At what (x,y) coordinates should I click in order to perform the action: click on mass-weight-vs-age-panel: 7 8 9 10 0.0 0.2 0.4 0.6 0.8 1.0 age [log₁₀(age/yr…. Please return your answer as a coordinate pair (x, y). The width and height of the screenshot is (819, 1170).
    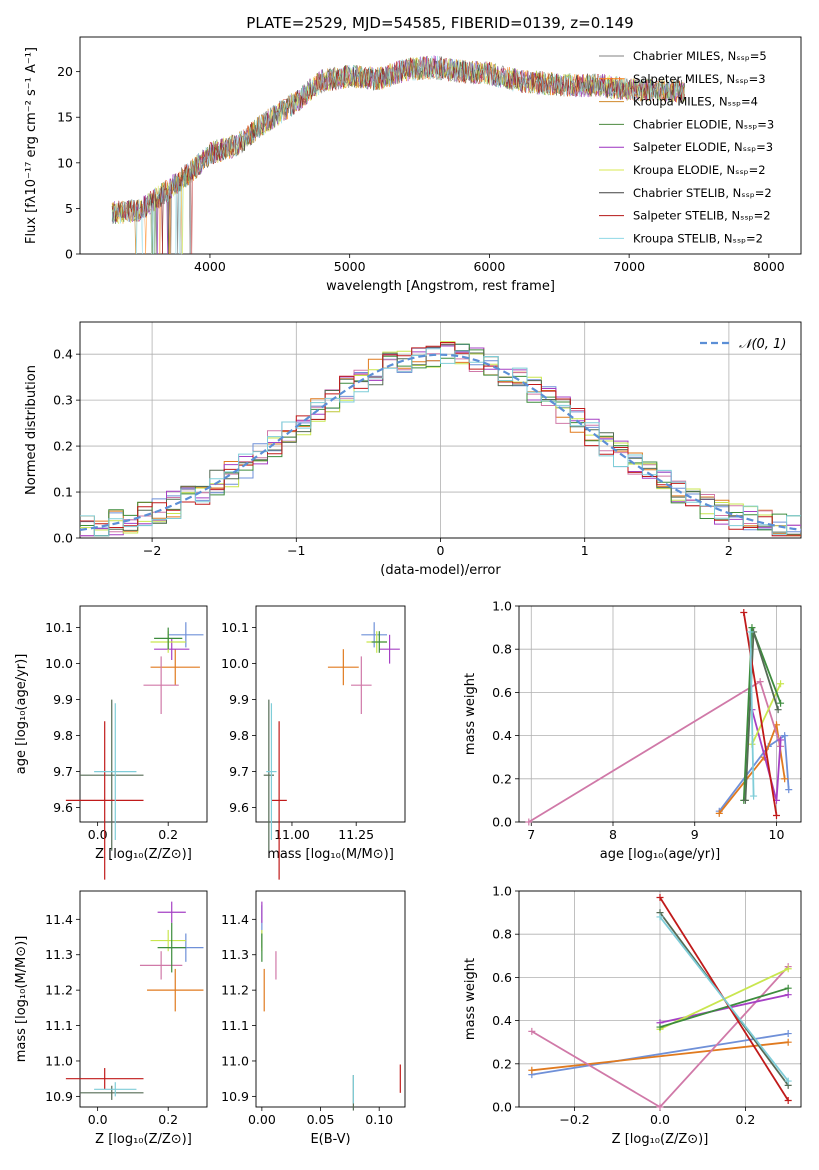
    Looking at the image, I should click on (632, 730).